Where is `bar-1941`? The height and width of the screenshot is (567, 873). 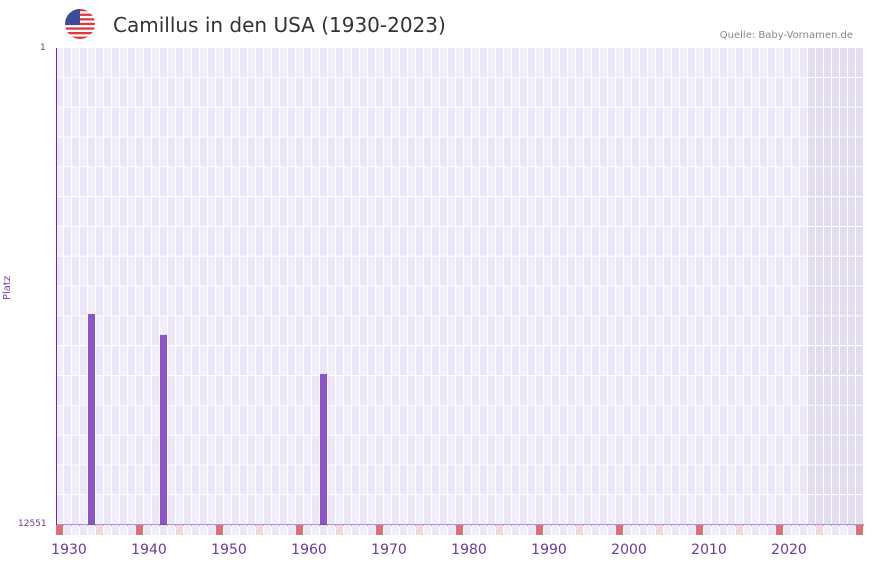 bar-1941 is located at coordinates (163, 429).